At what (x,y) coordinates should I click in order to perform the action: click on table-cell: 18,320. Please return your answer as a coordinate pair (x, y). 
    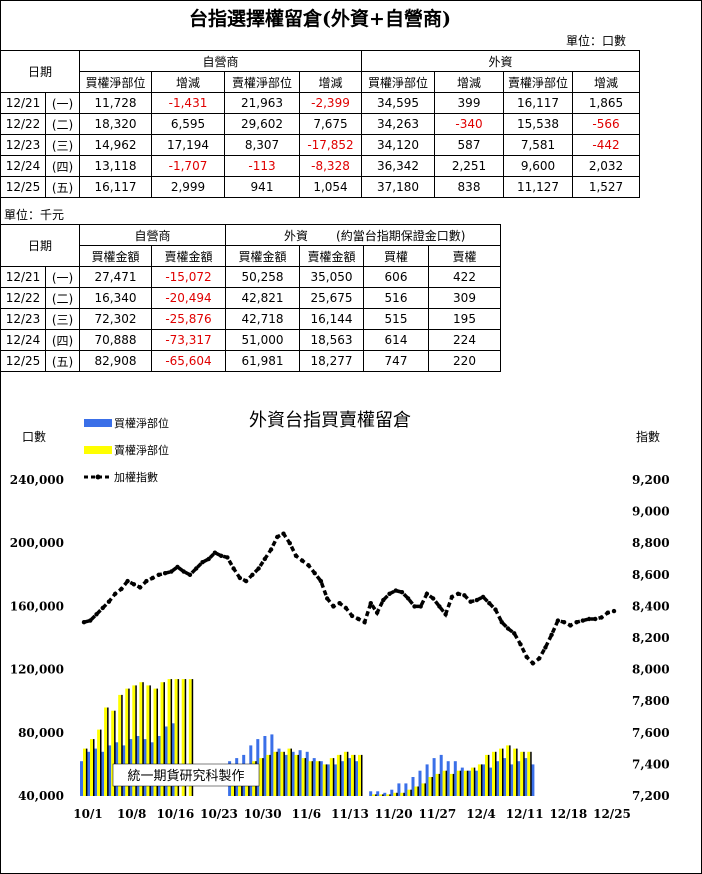
    Looking at the image, I should click on (115, 124).